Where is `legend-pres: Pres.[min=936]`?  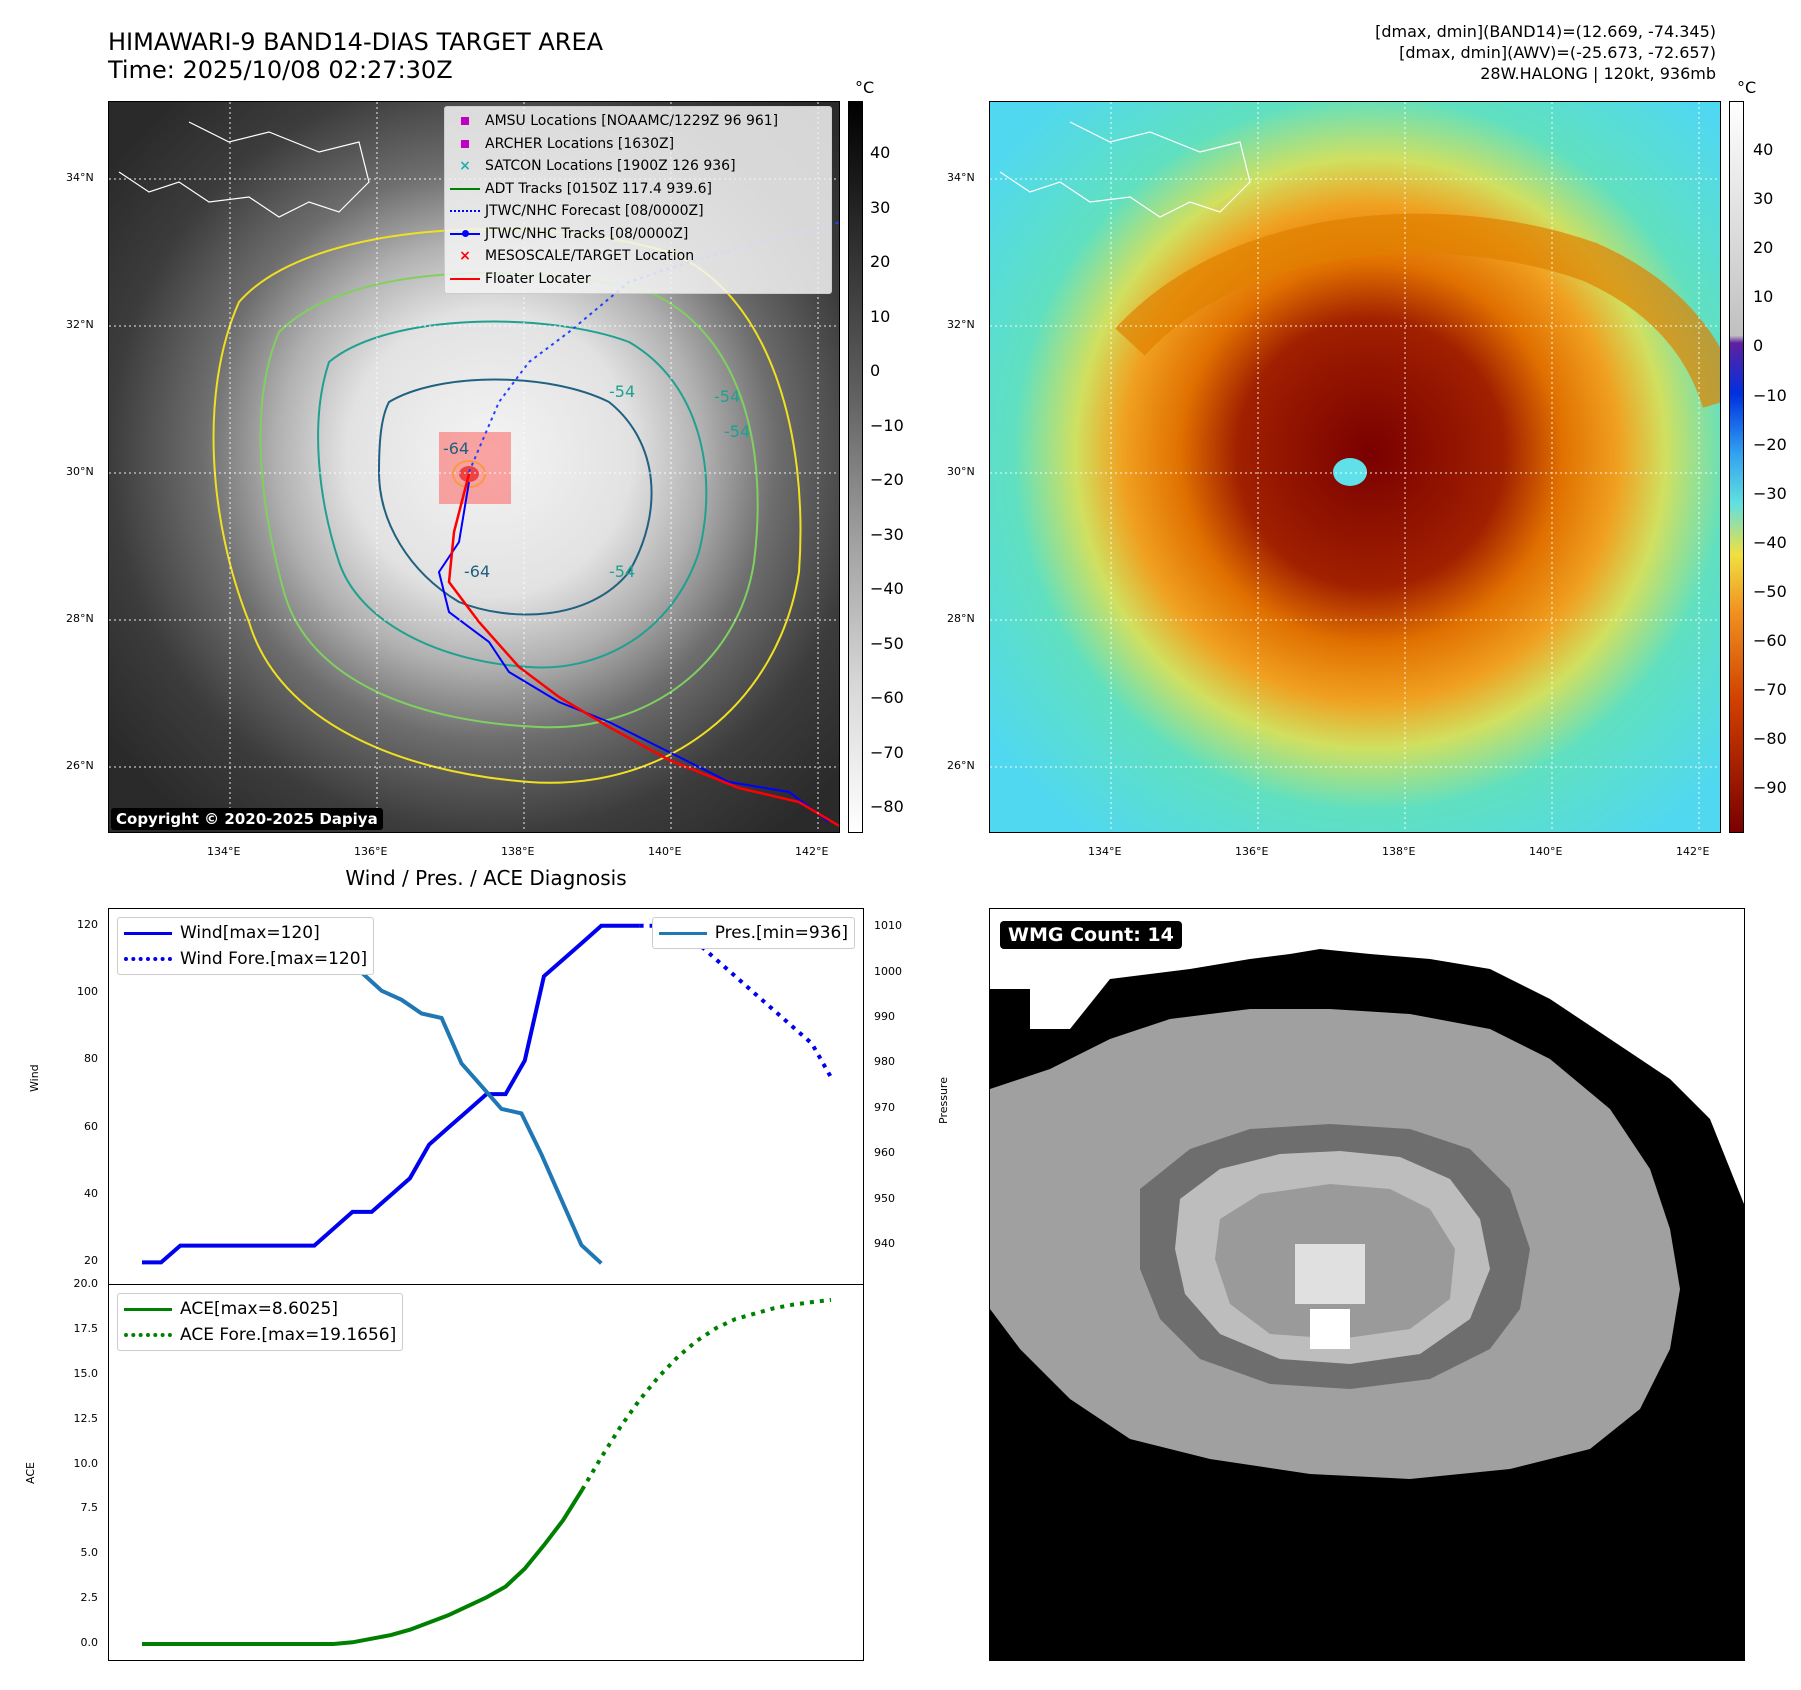 legend-pres: Pres.[min=936] is located at coordinates (781, 933).